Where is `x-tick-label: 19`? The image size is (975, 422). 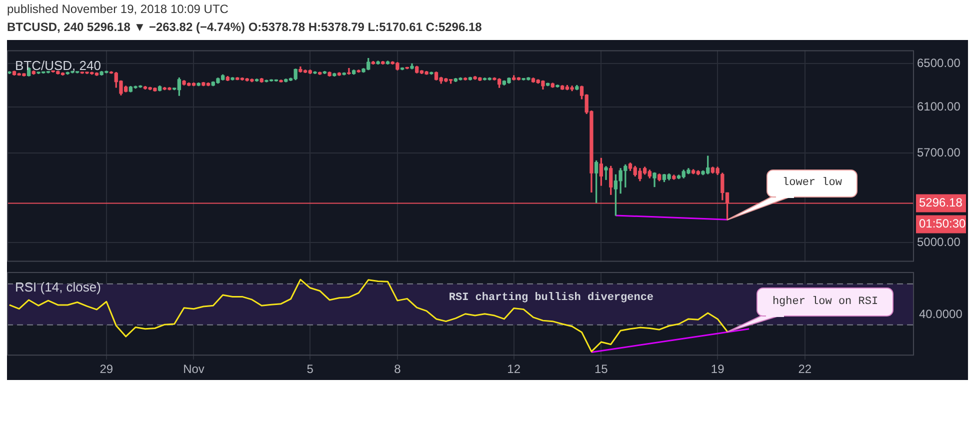 x-tick-label: 19 is located at coordinates (717, 369).